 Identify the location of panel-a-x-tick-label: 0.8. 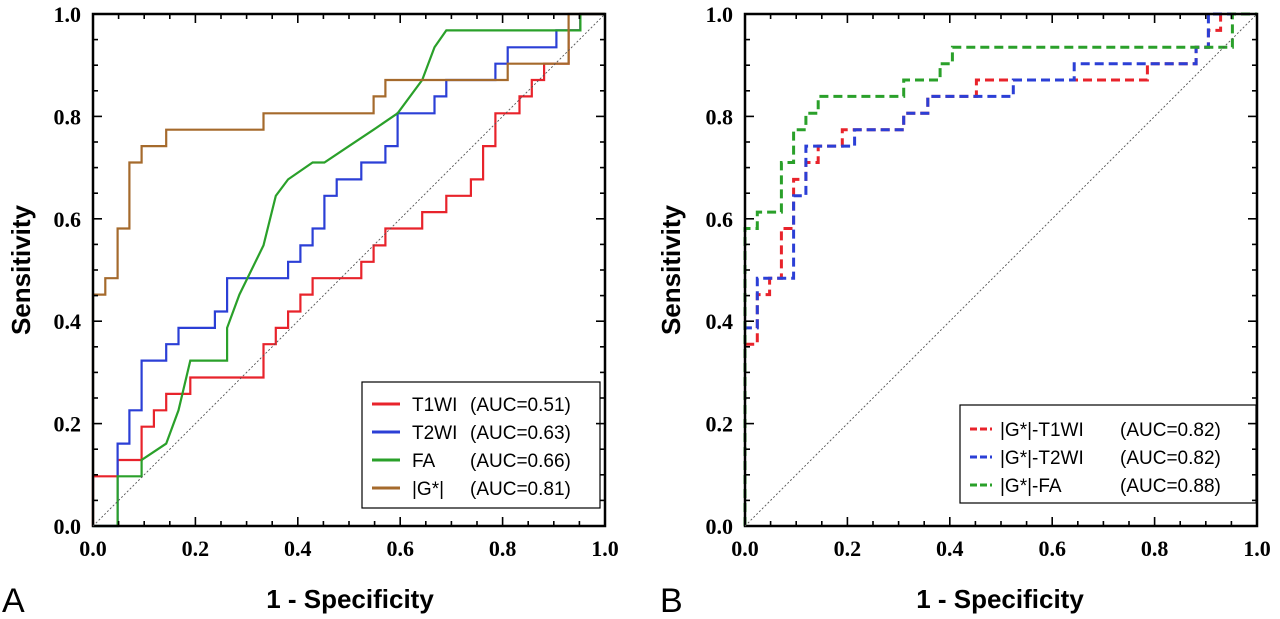
(503, 548).